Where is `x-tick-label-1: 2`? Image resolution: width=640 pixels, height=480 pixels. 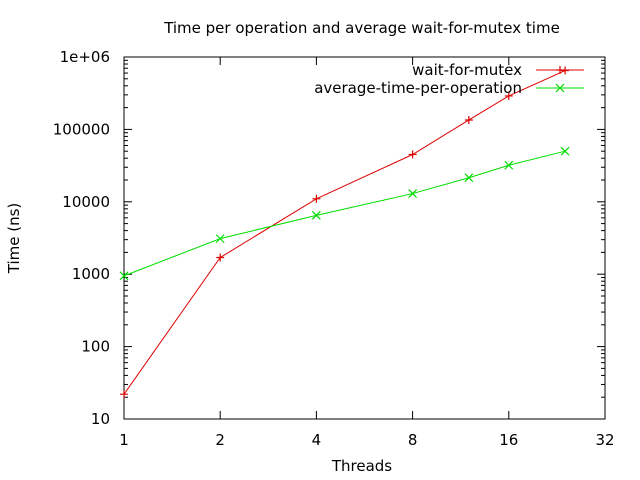 x-tick-label-1: 2 is located at coordinates (220, 440).